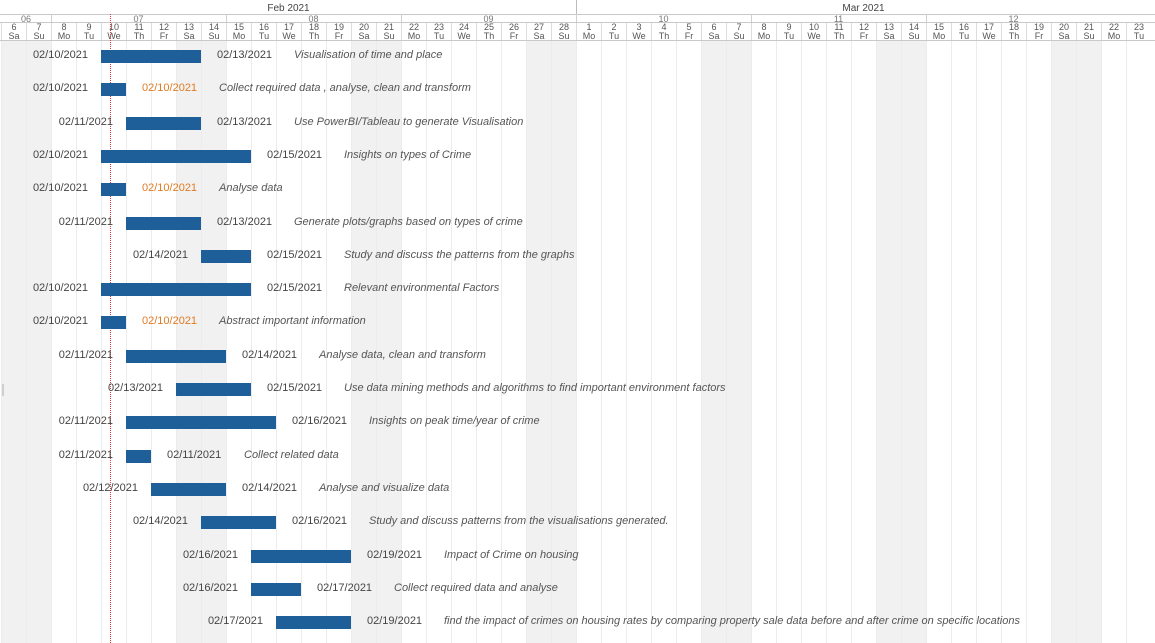 The height and width of the screenshot is (643, 1155). I want to click on day-number: 15, so click(238, 27).